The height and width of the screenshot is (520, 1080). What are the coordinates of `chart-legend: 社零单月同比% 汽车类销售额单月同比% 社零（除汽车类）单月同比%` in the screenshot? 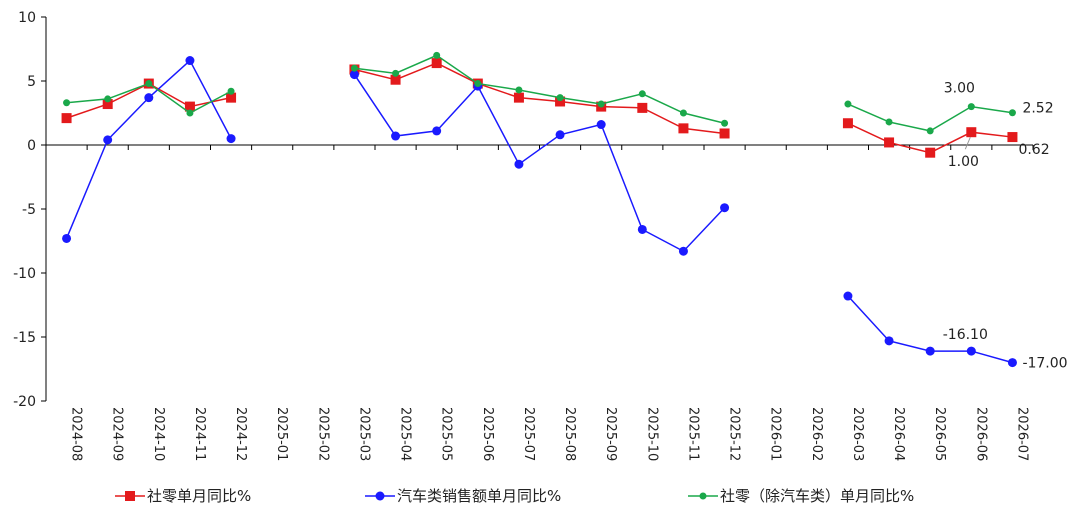 It's located at (514, 496).